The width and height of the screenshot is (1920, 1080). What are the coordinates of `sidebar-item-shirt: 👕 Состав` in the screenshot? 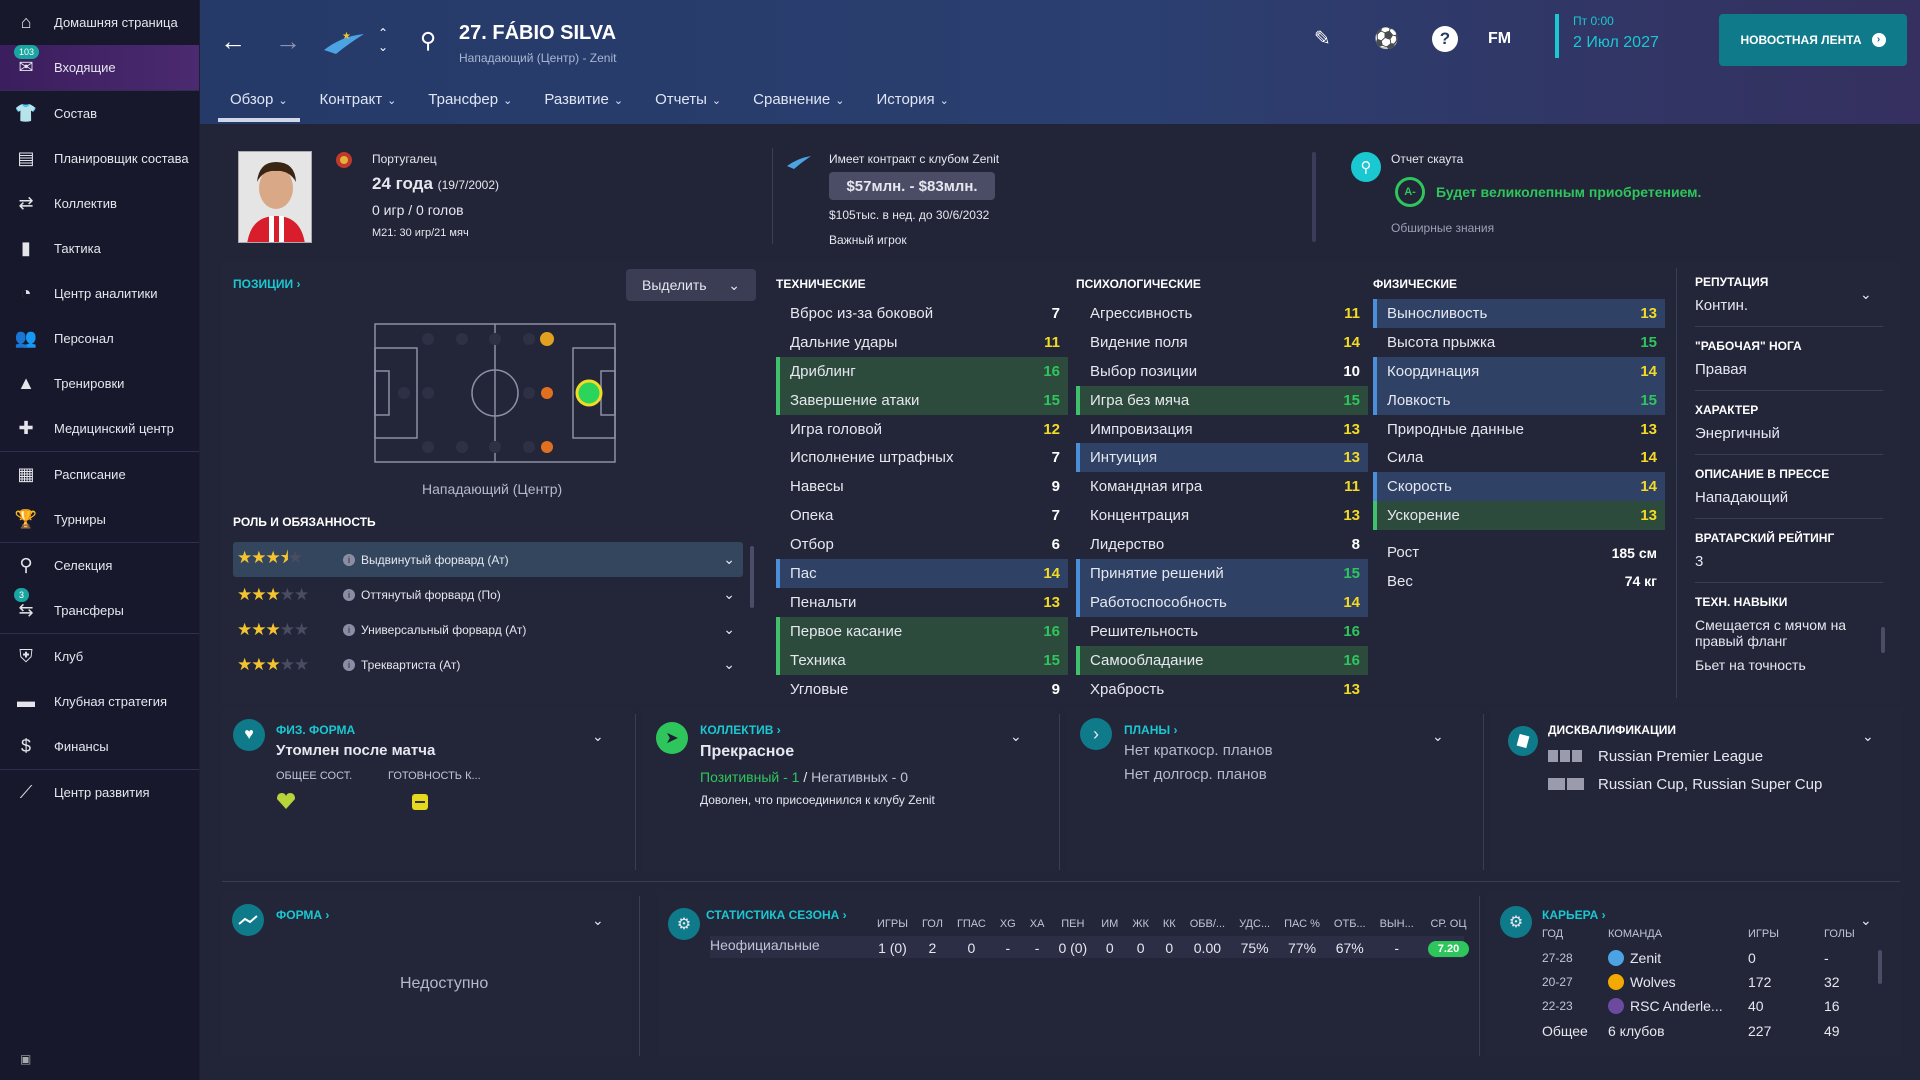 It's located at (99, 113).